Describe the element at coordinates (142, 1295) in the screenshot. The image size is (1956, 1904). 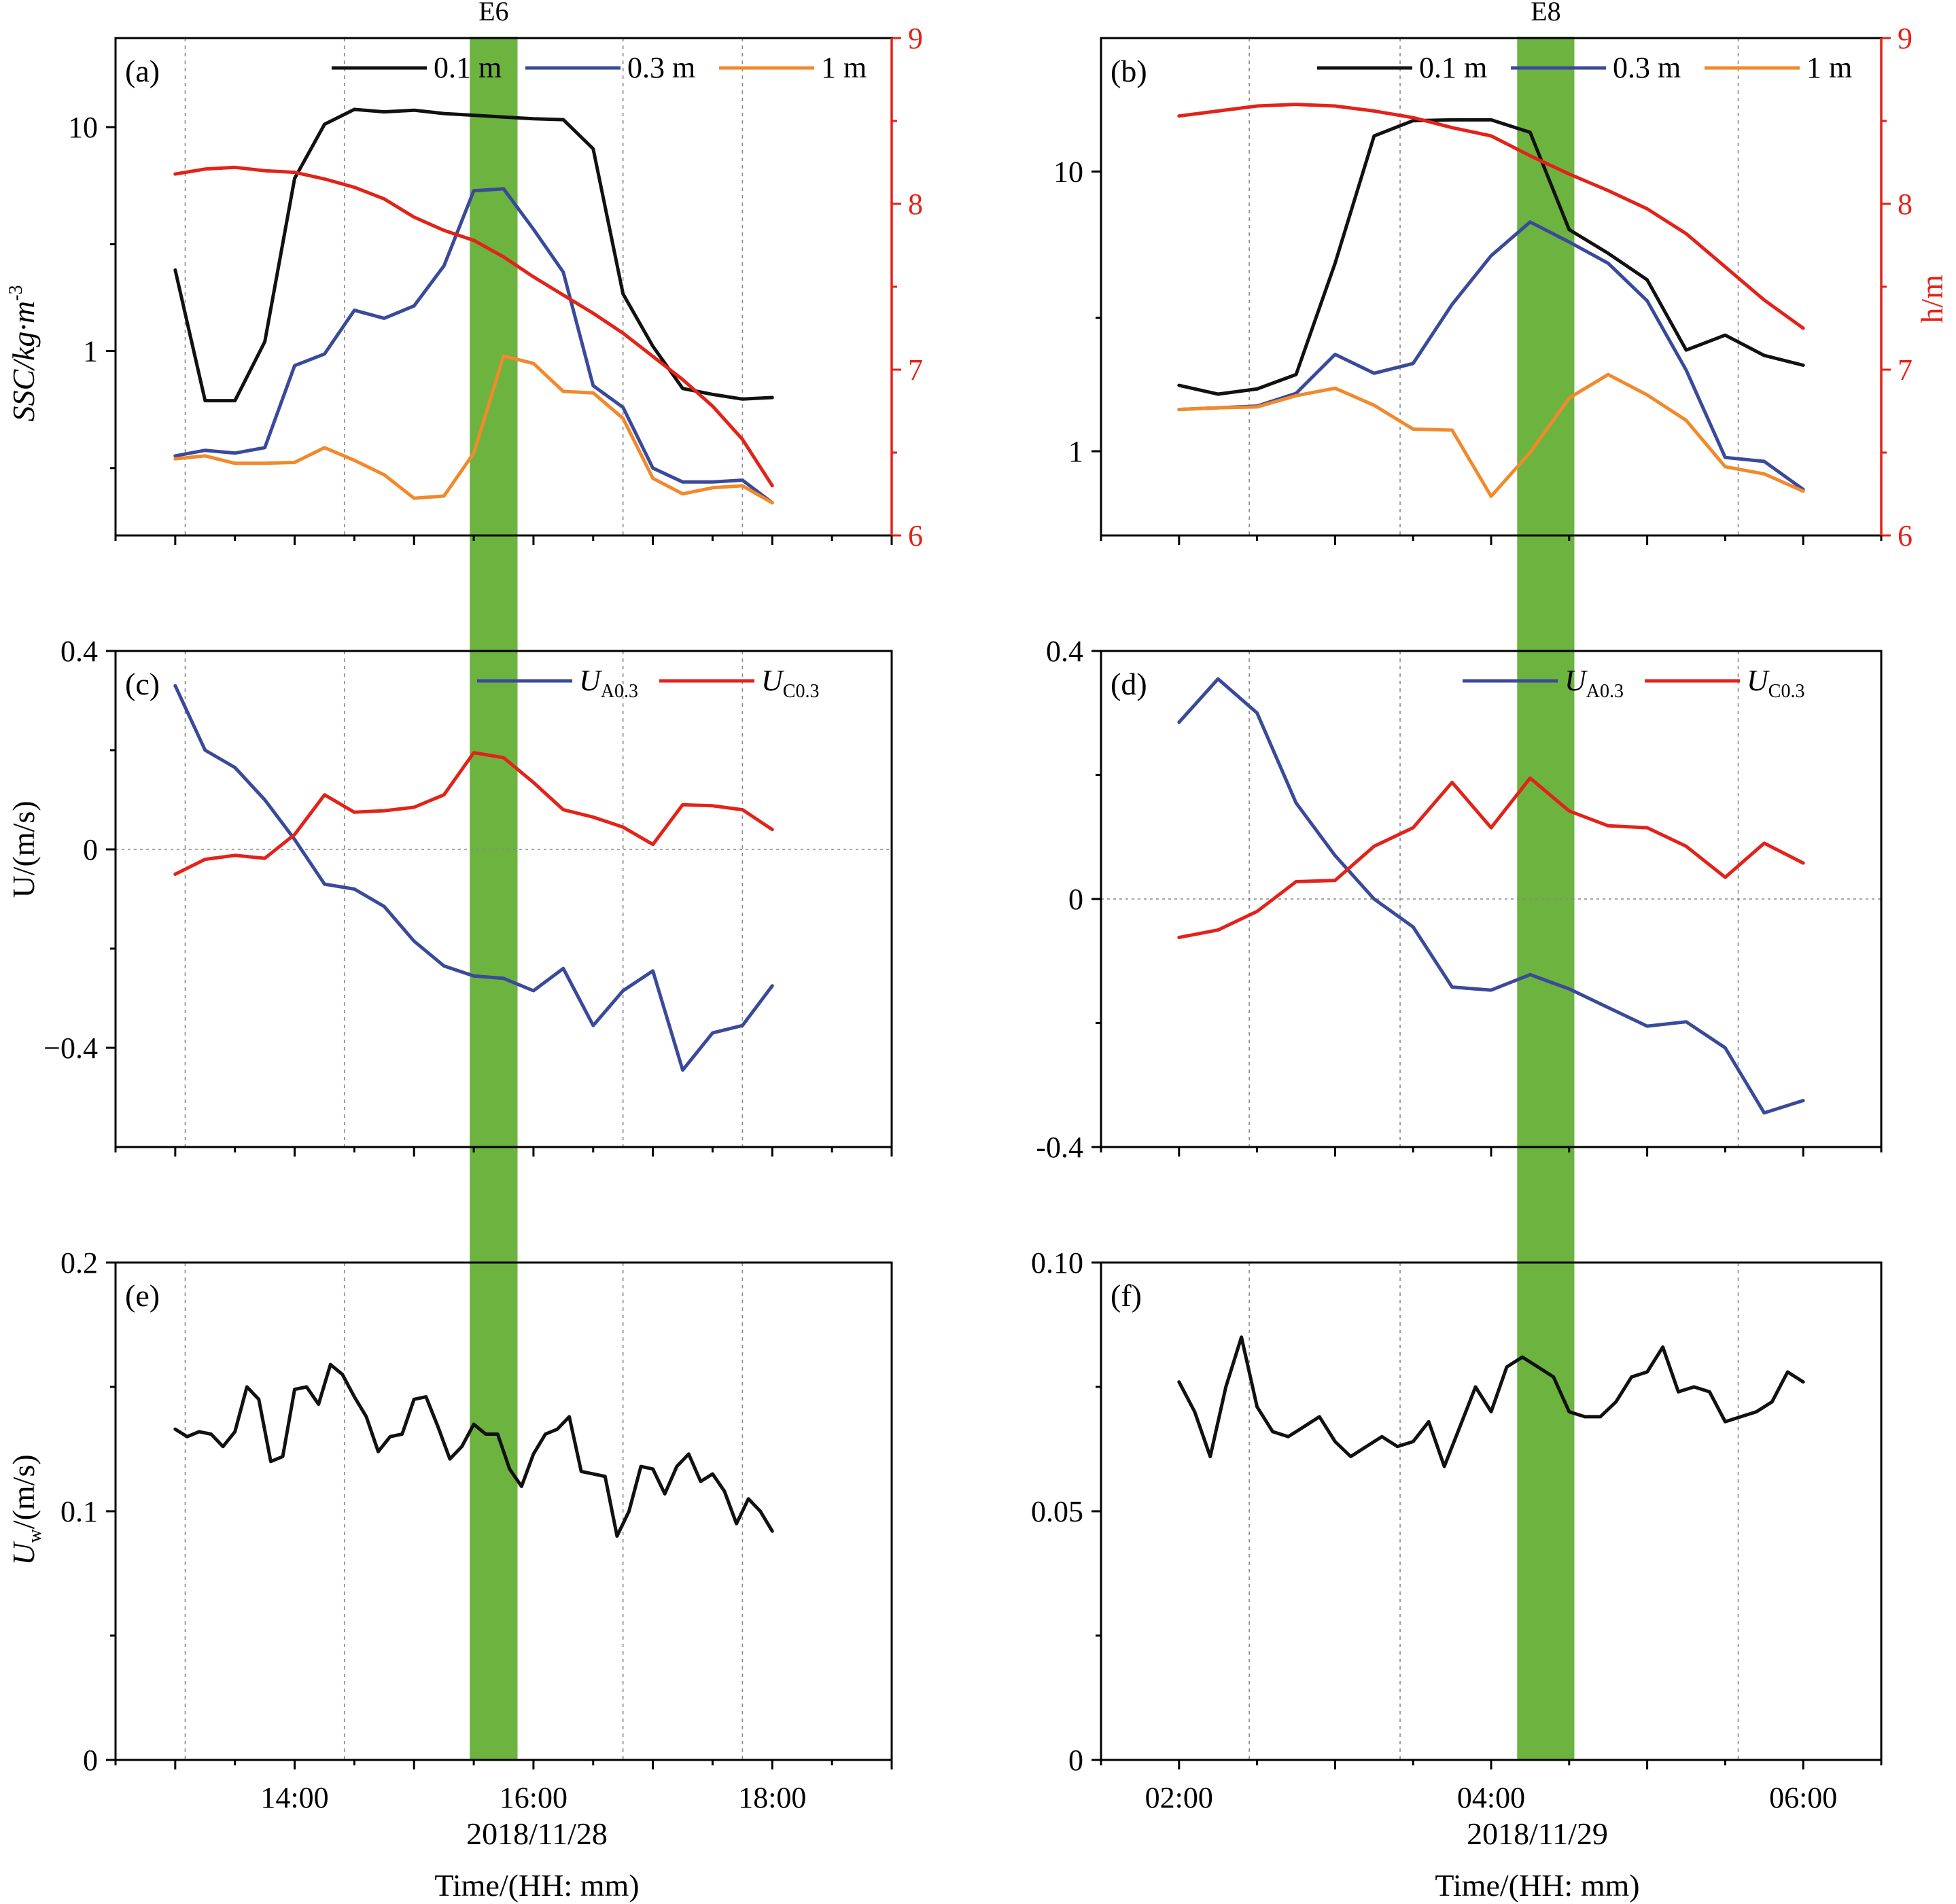
I see `panel-label: (e)` at that location.